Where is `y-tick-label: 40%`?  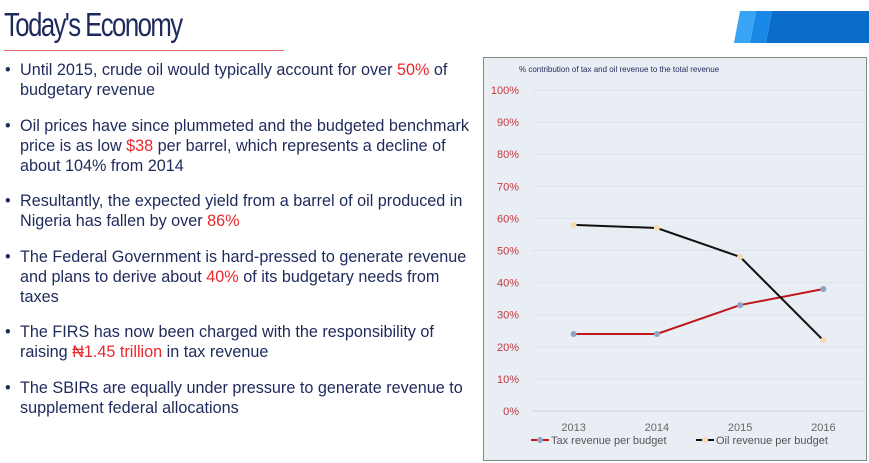 y-tick-label: 40% is located at coordinates (508, 284).